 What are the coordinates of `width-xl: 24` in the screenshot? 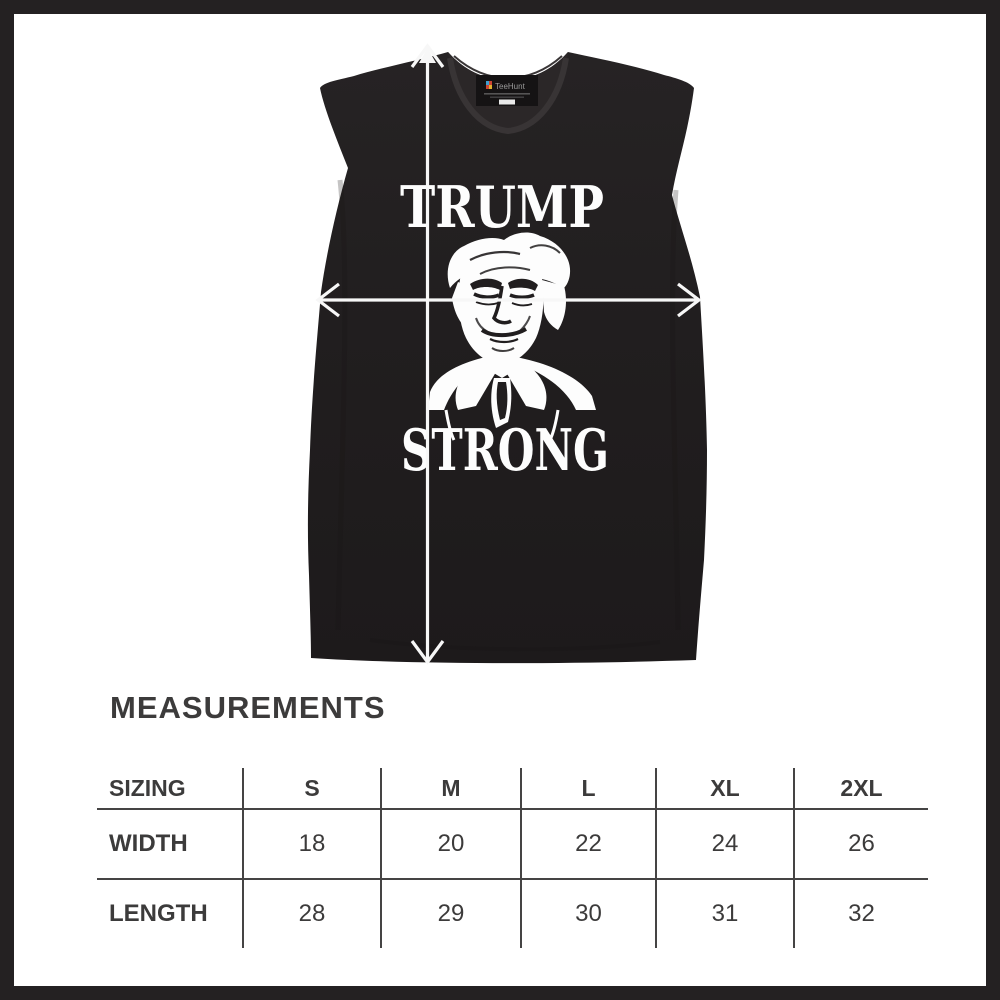 It's located at (724, 845).